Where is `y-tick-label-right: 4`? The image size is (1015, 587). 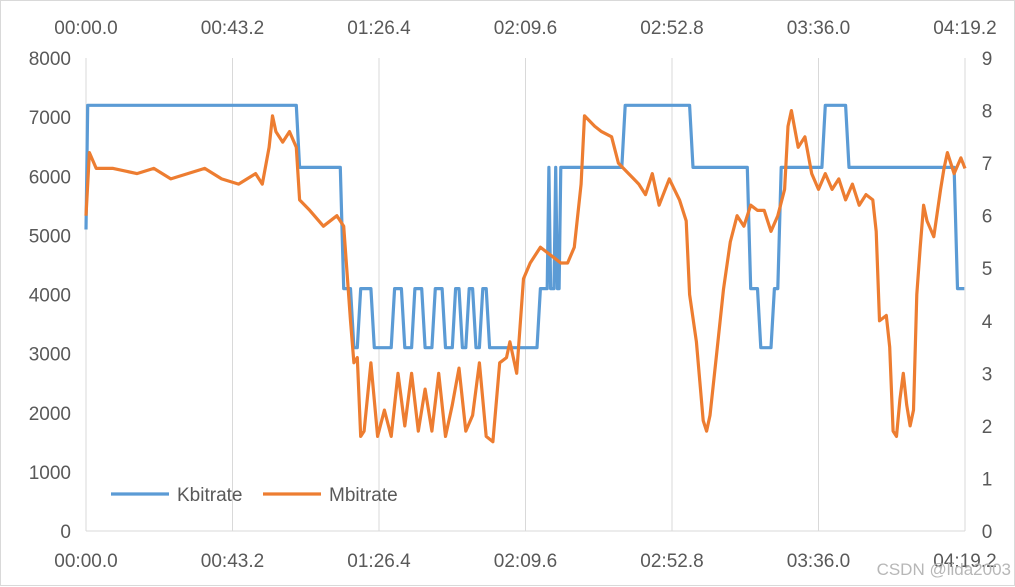 y-tick-label-right: 4 is located at coordinates (987, 322).